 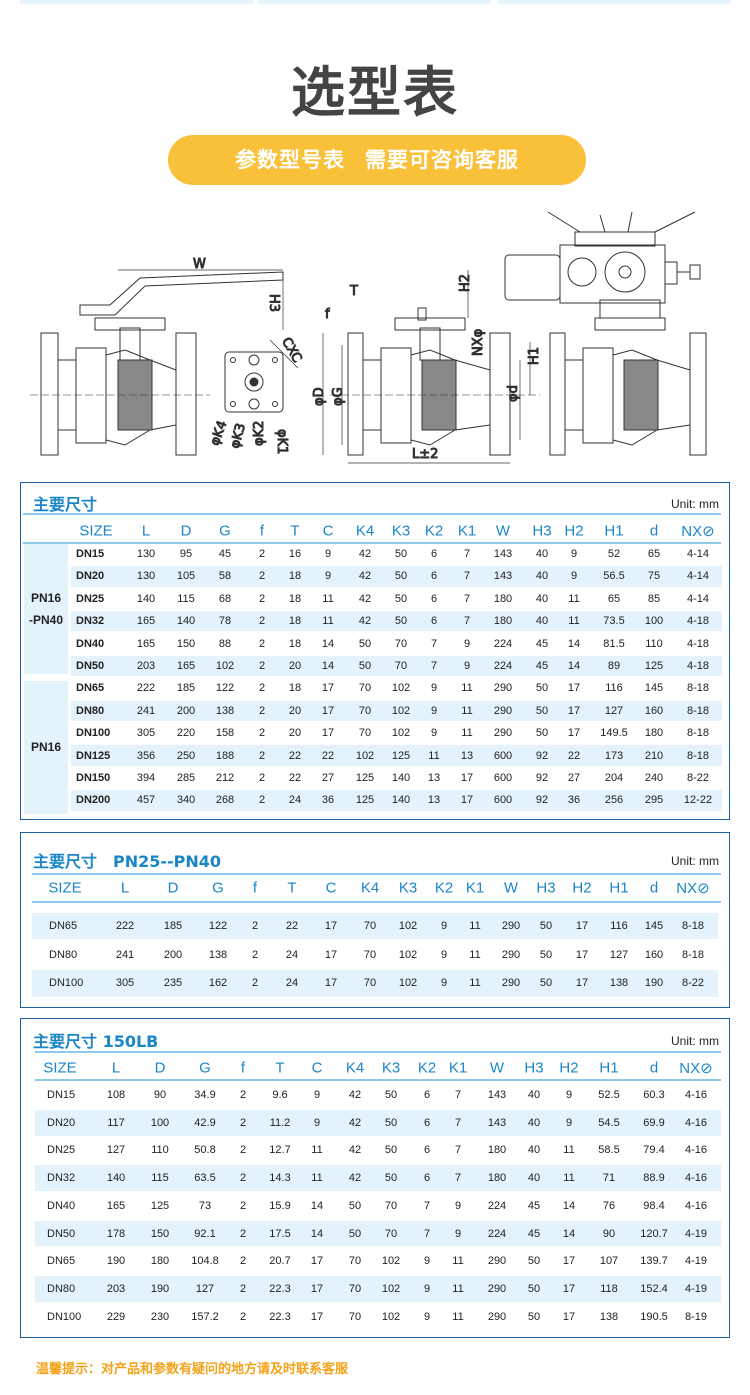 I want to click on table-cell: 165, so click(x=146, y=621).